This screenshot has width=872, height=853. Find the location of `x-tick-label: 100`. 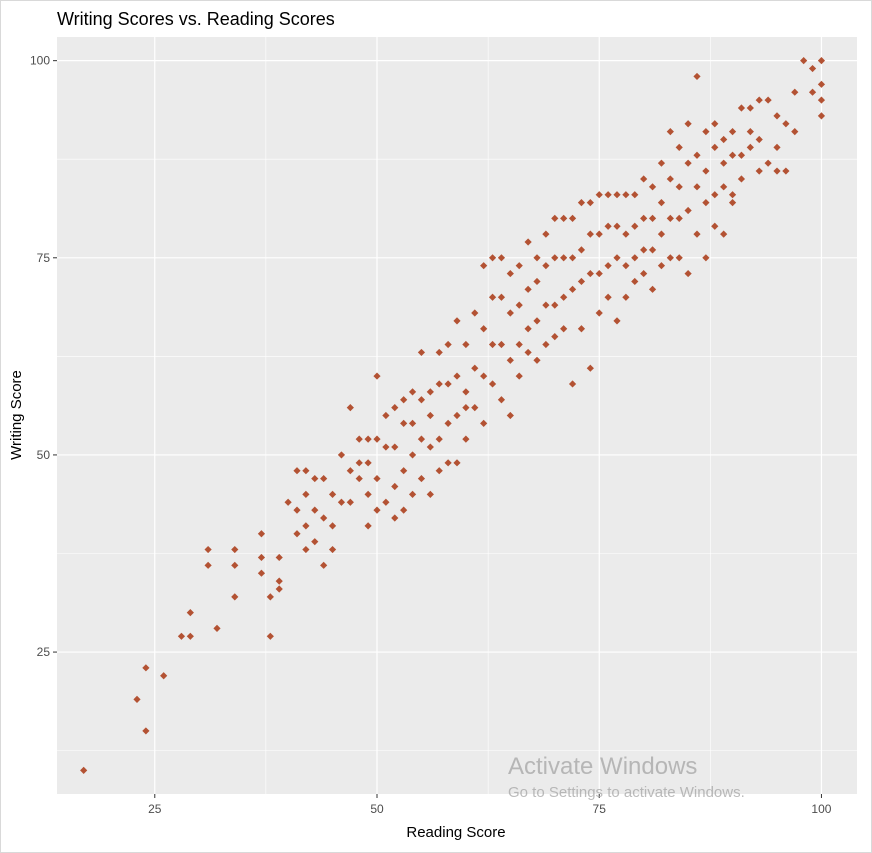

x-tick-label: 100 is located at coordinates (821, 809).